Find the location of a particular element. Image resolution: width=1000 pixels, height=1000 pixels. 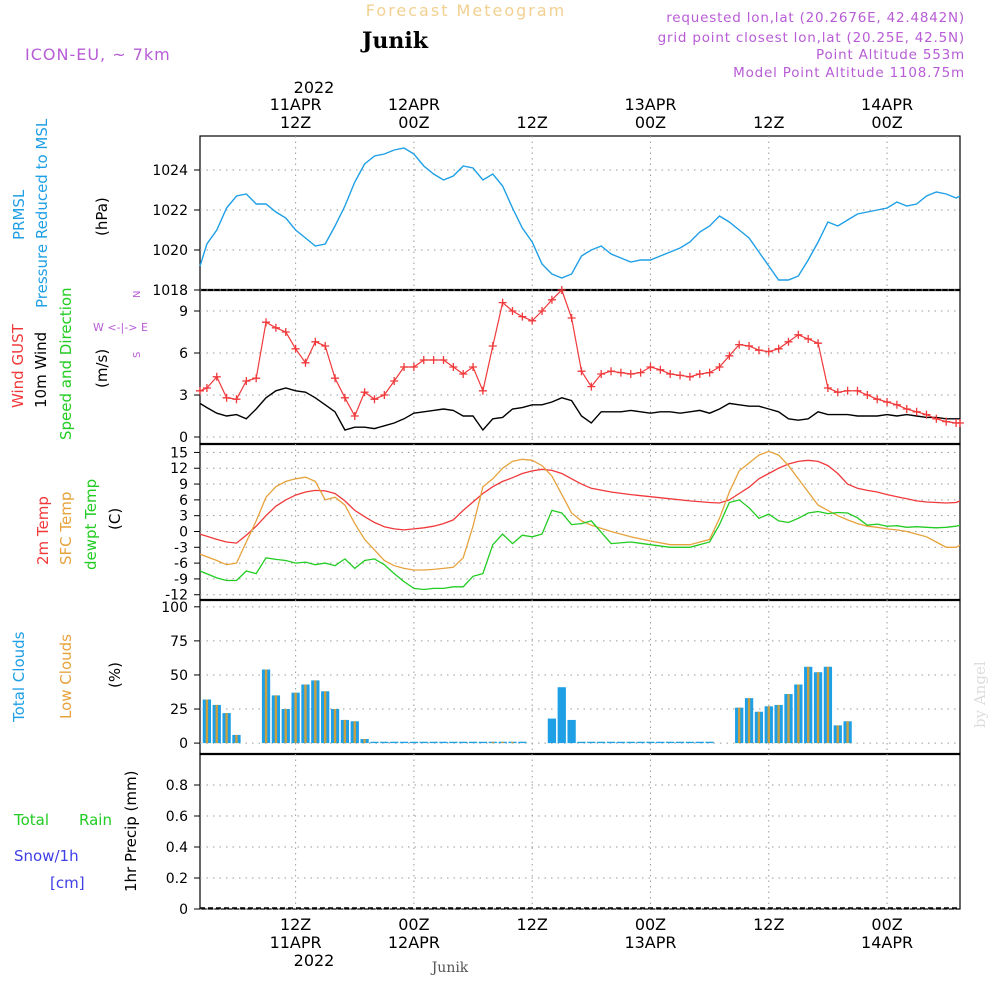

pressure-msl-label: Pressure Reduced to MSL is located at coordinates (42, 213).